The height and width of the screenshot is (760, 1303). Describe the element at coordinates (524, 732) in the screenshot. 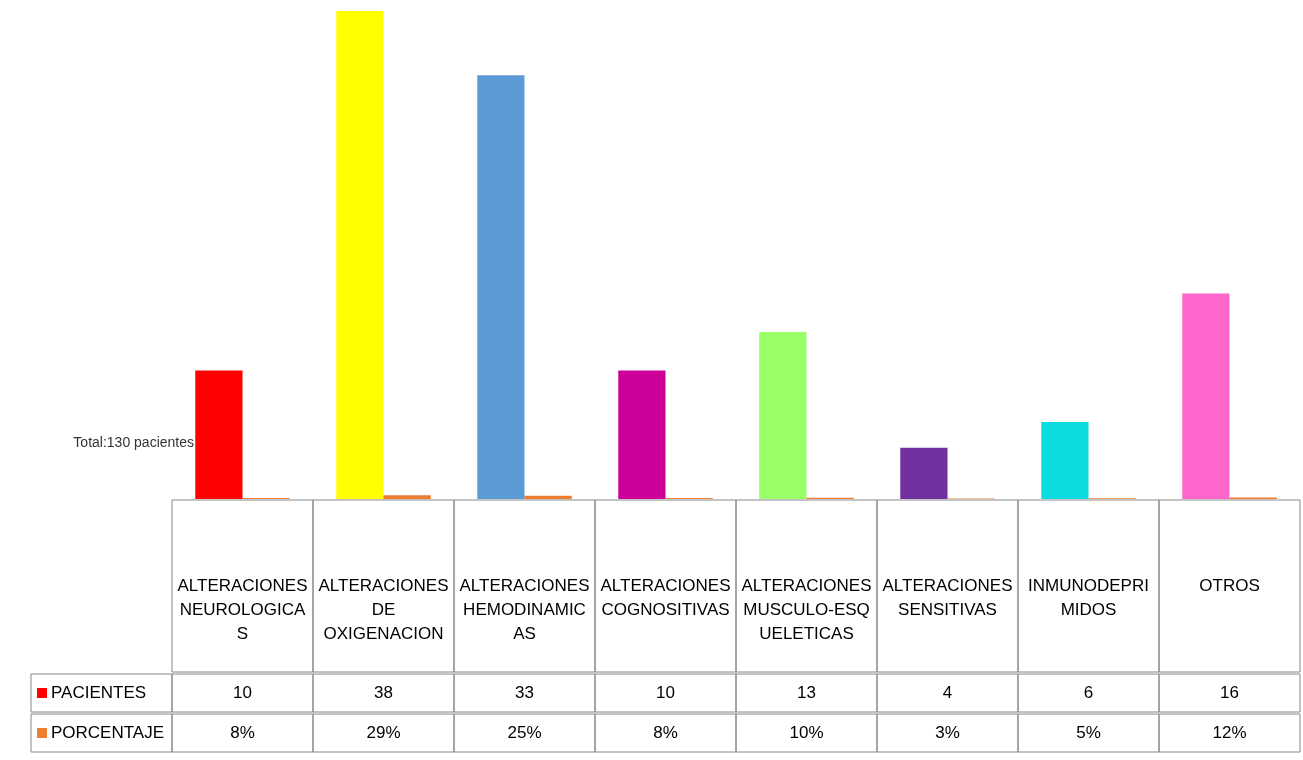

I see `data-label: 25%` at that location.